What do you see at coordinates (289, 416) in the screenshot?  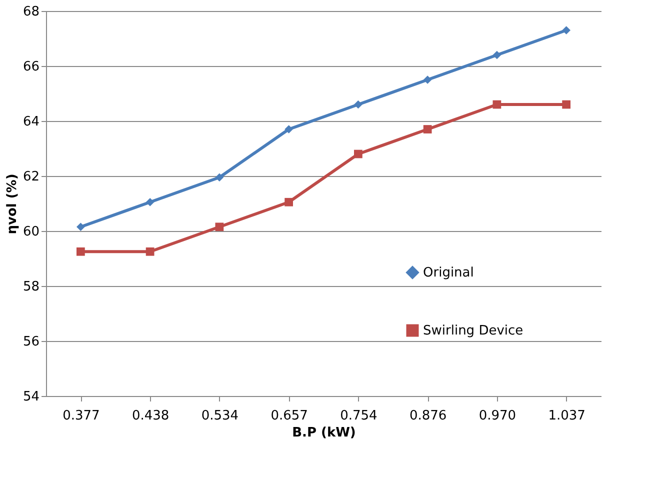 I see `x-tick-label: 0.657` at bounding box center [289, 416].